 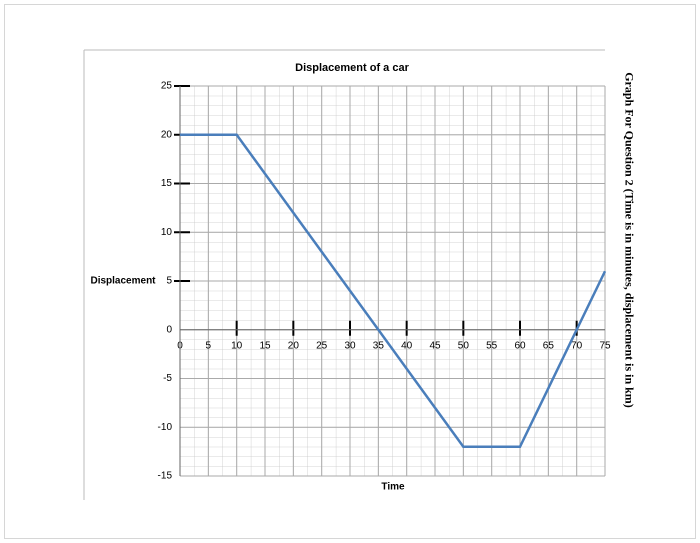 What do you see at coordinates (435, 345) in the screenshot?
I see `x-tick-label: 45` at bounding box center [435, 345].